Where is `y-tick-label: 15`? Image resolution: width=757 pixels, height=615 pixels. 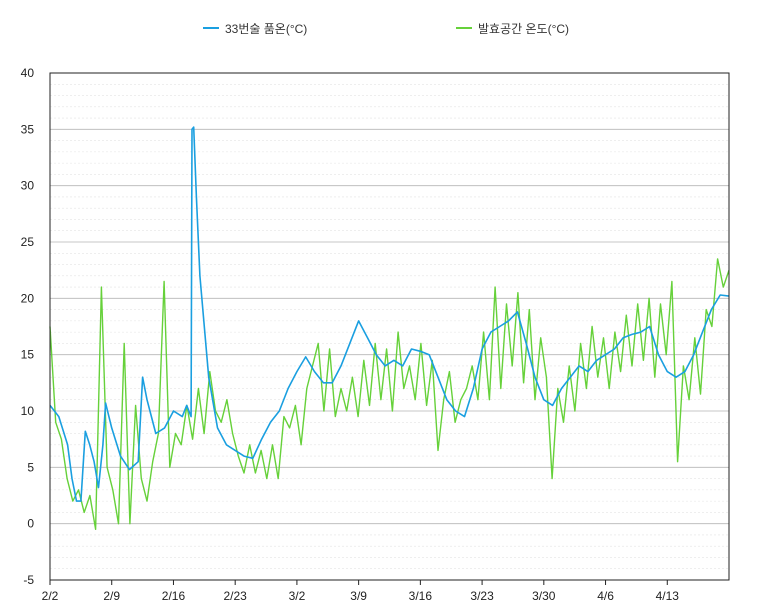 y-tick-label: 15 is located at coordinates (28, 355).